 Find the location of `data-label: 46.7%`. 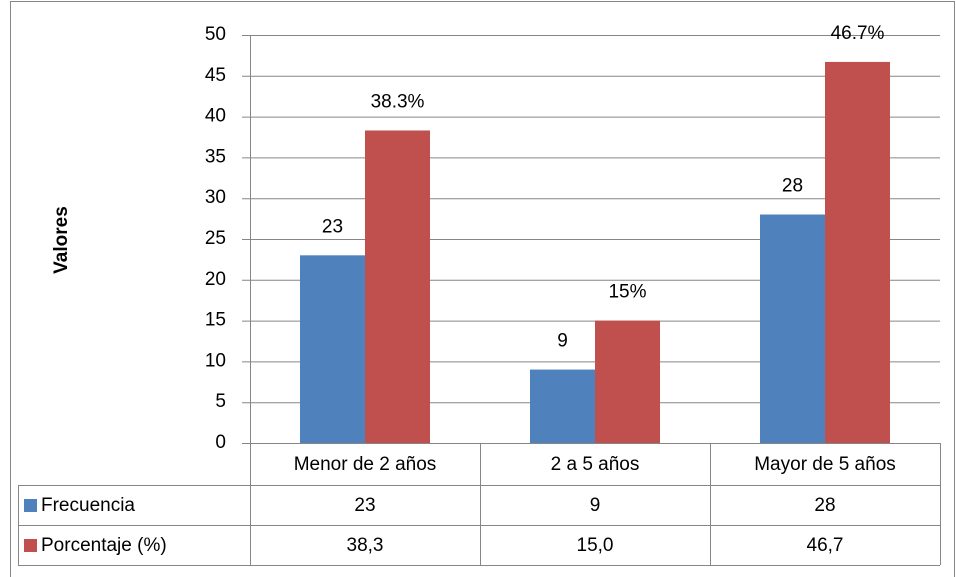

data-label: 46.7% is located at coordinates (858, 33).